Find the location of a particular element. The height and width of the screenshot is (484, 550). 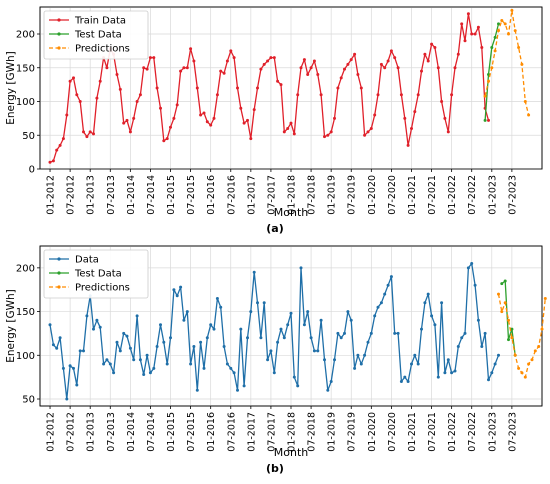

y-tick-label: 200 is located at coordinates (25, 268).